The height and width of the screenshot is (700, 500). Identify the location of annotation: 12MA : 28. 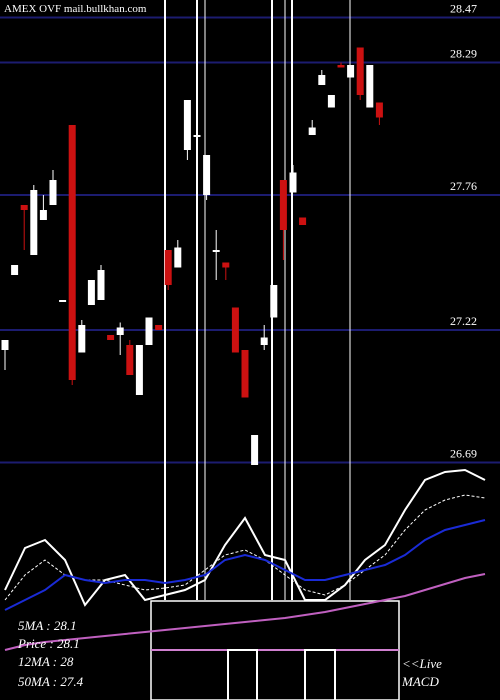
(46, 661).